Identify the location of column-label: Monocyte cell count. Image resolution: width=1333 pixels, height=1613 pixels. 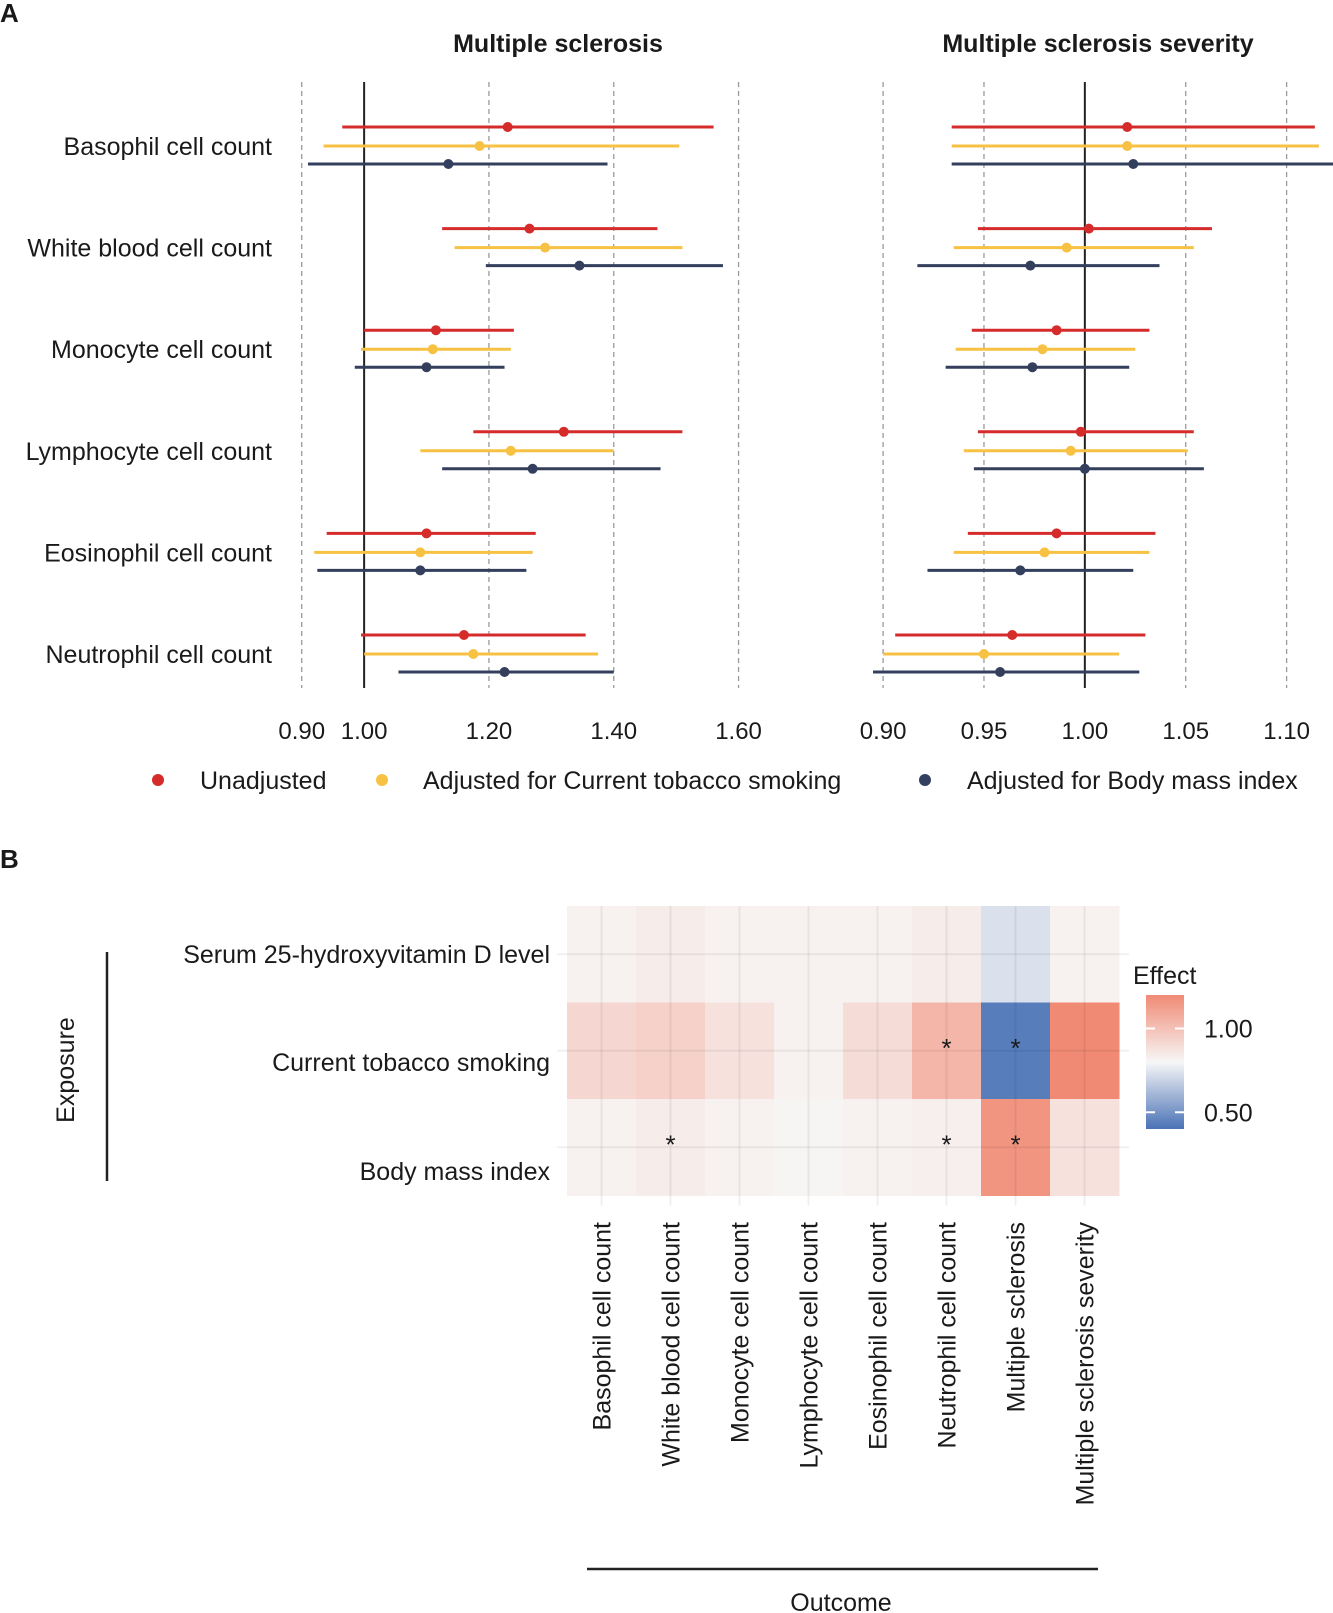
(741, 1332).